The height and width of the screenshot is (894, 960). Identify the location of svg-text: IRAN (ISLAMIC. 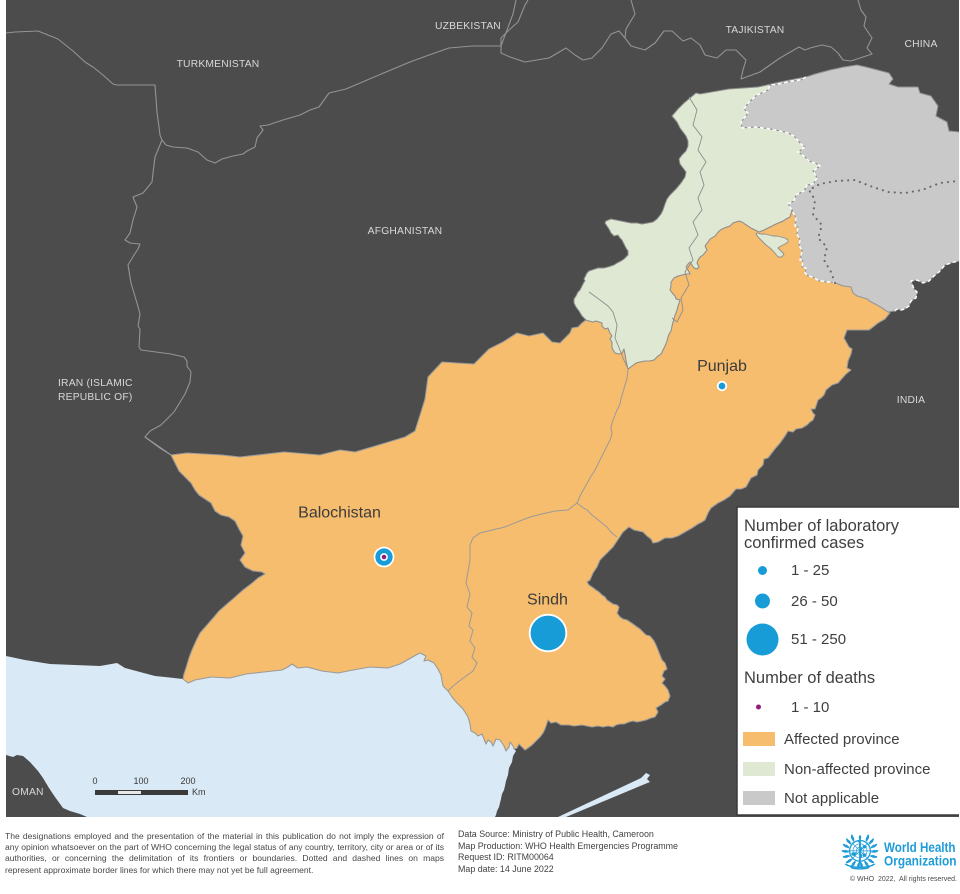
(95, 383).